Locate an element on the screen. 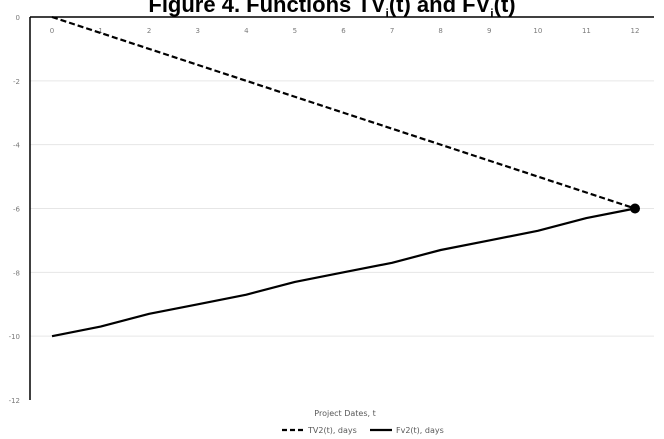 The width and height of the screenshot is (664, 439). x-tick-label-2: 2 is located at coordinates (149, 31).